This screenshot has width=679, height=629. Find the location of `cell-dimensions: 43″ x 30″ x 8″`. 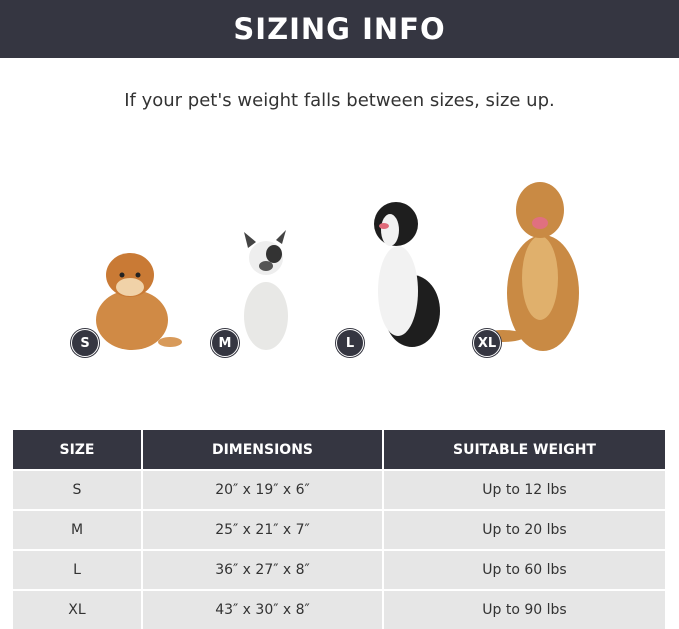

cell-dimensions: 43″ x 30″ x 8″ is located at coordinates (263, 609).